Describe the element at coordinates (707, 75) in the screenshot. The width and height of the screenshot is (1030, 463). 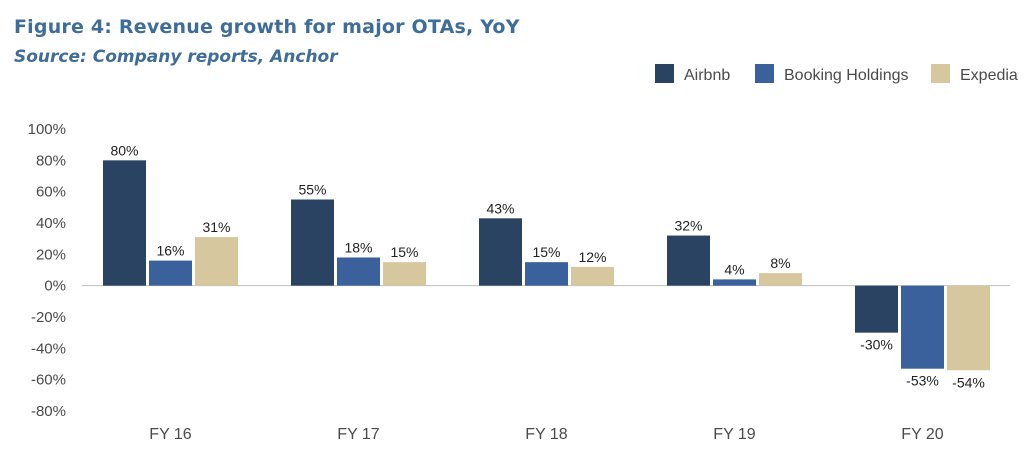
I see `legend-label: Airbnb` at that location.